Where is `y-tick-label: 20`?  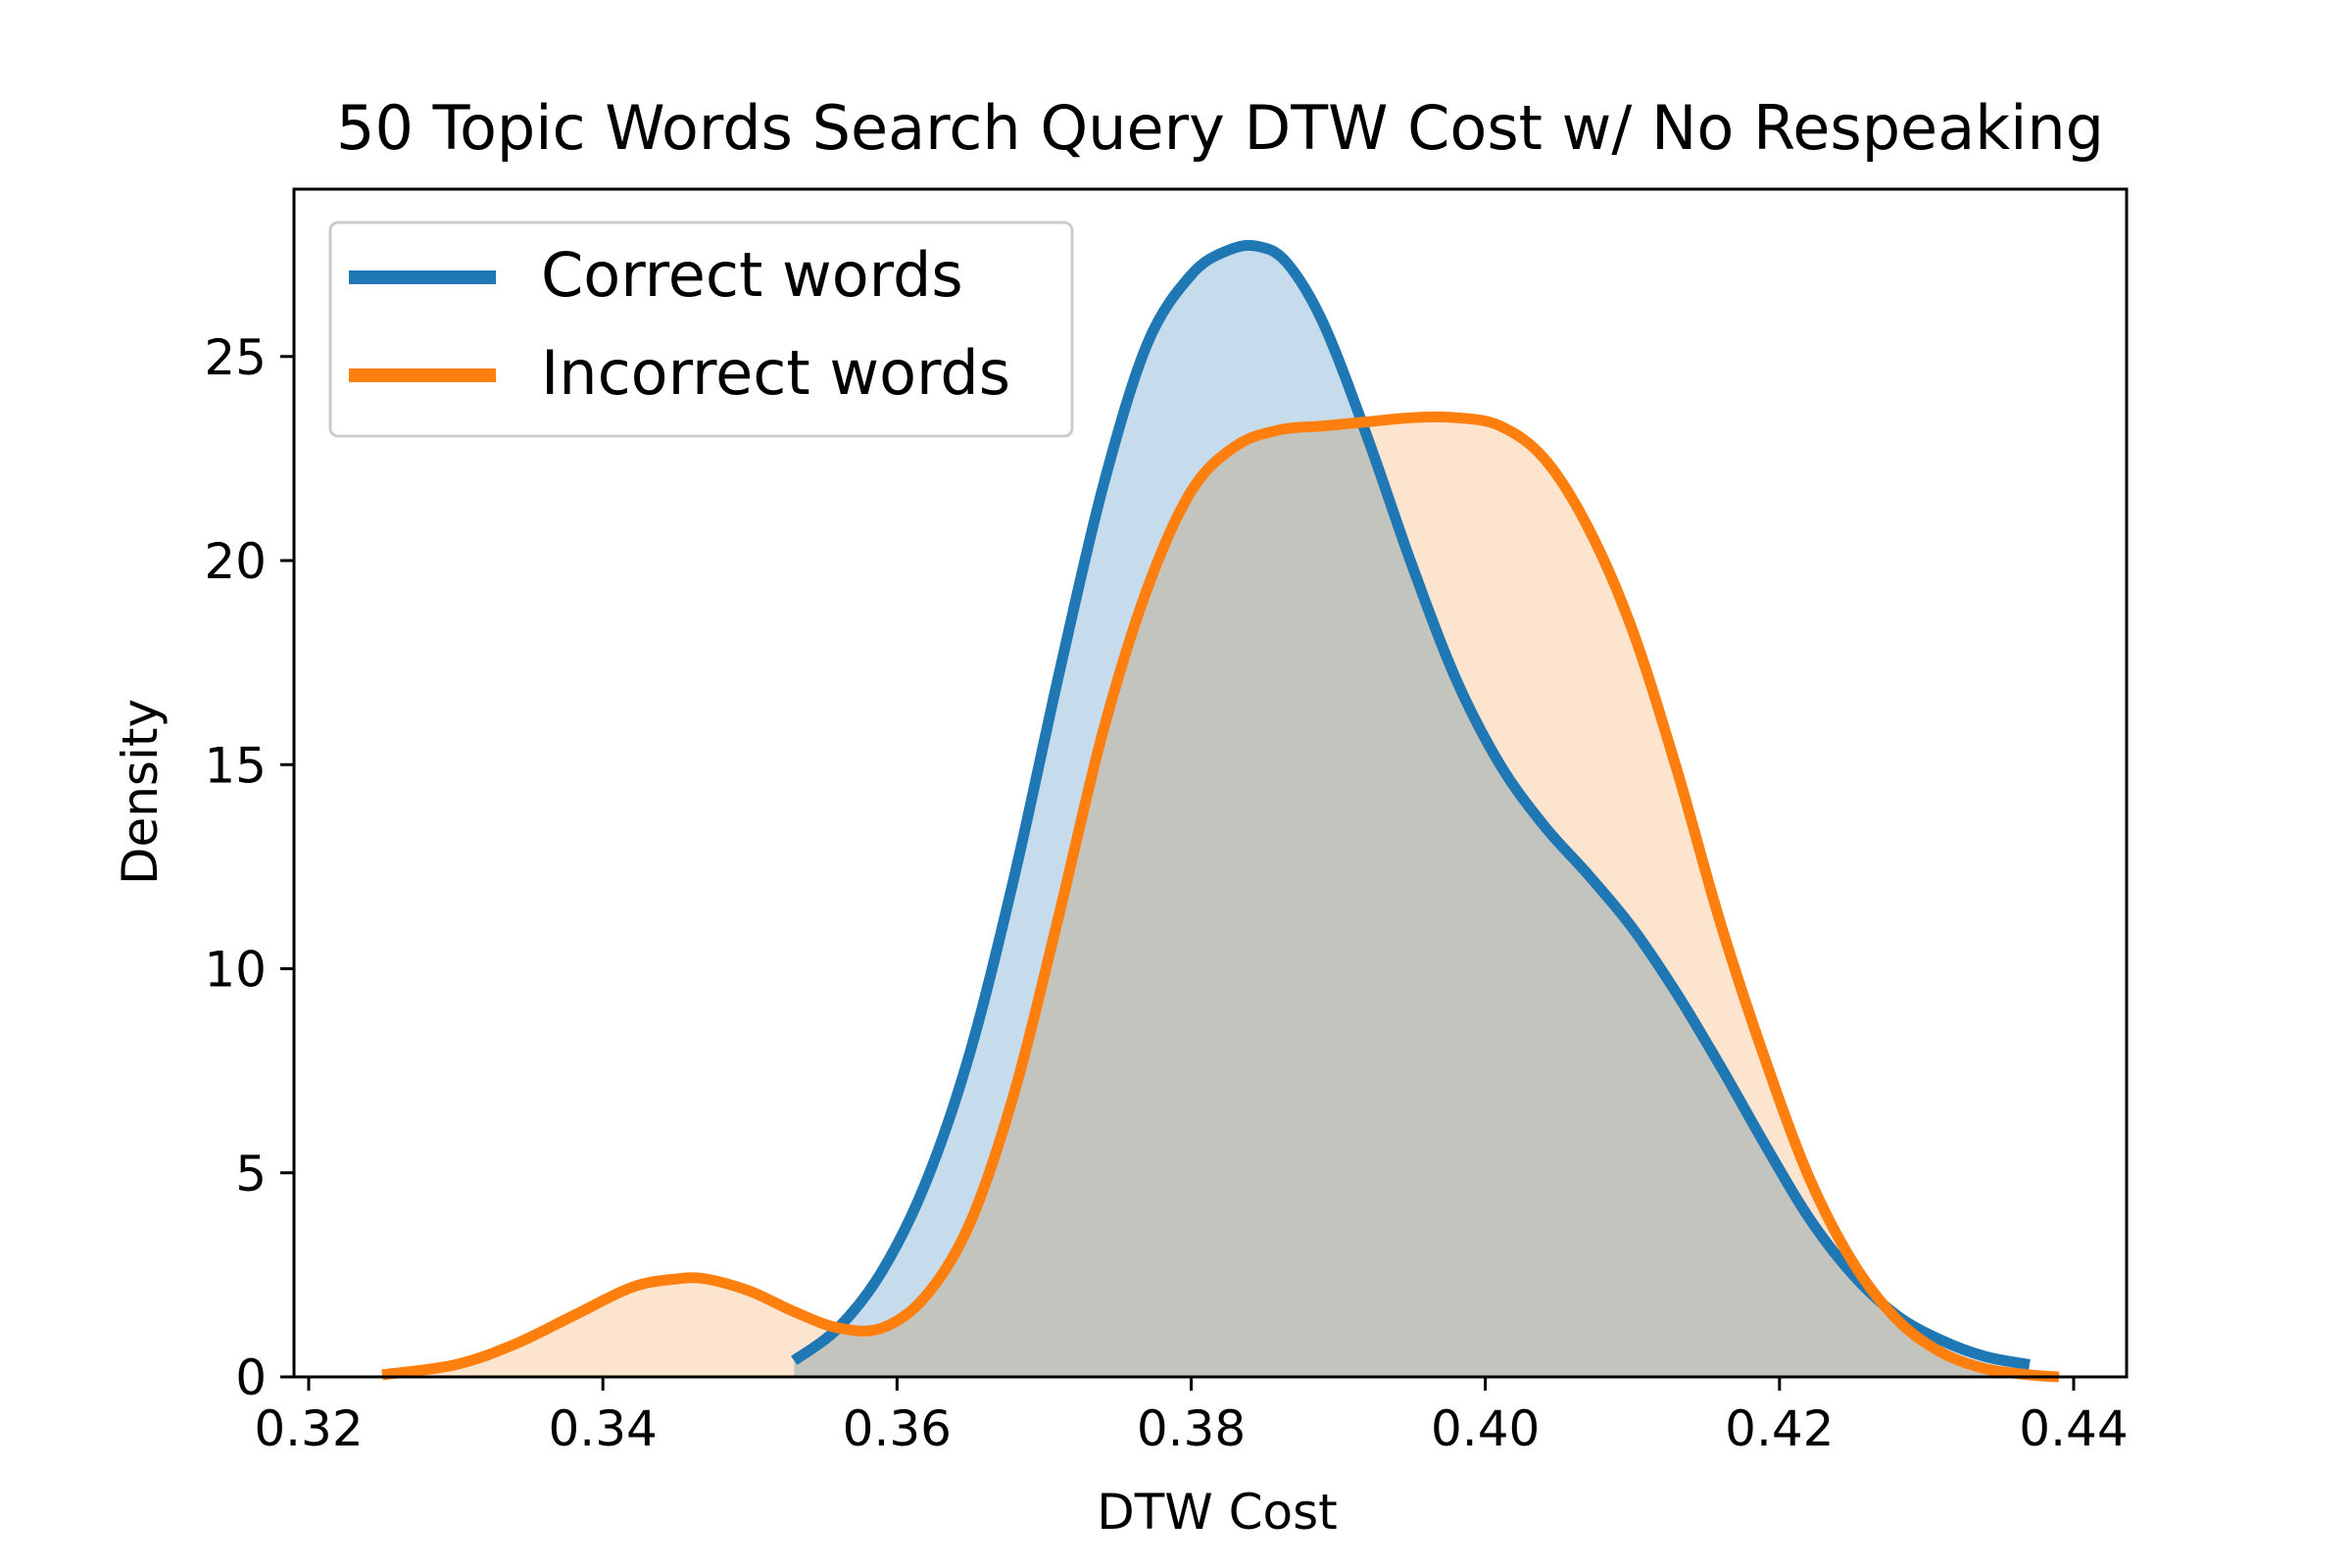 y-tick-label: 20 is located at coordinates (235, 561).